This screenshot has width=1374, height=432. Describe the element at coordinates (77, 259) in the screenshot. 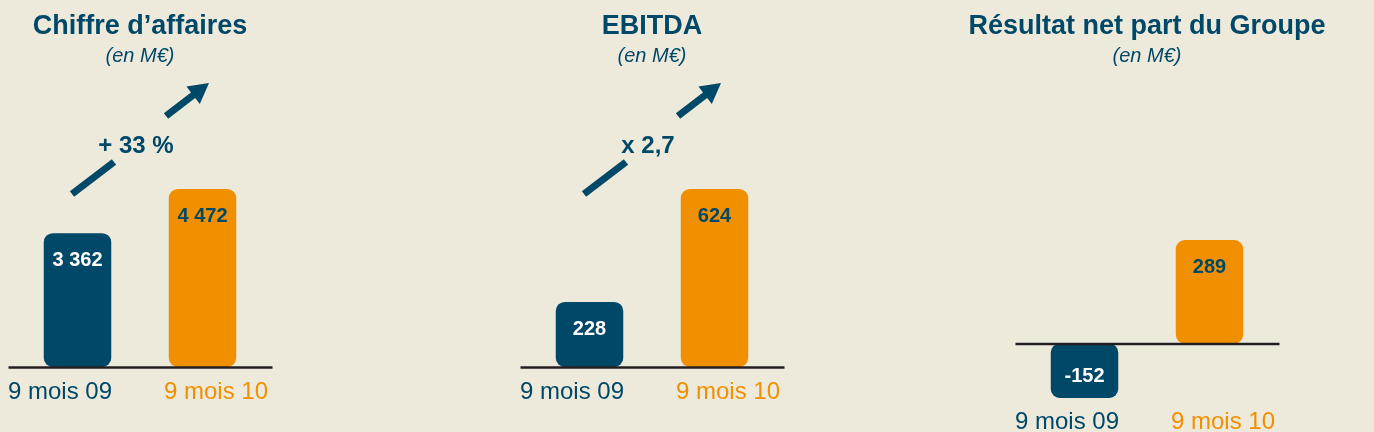

I see `data-label: 3 362` at that location.